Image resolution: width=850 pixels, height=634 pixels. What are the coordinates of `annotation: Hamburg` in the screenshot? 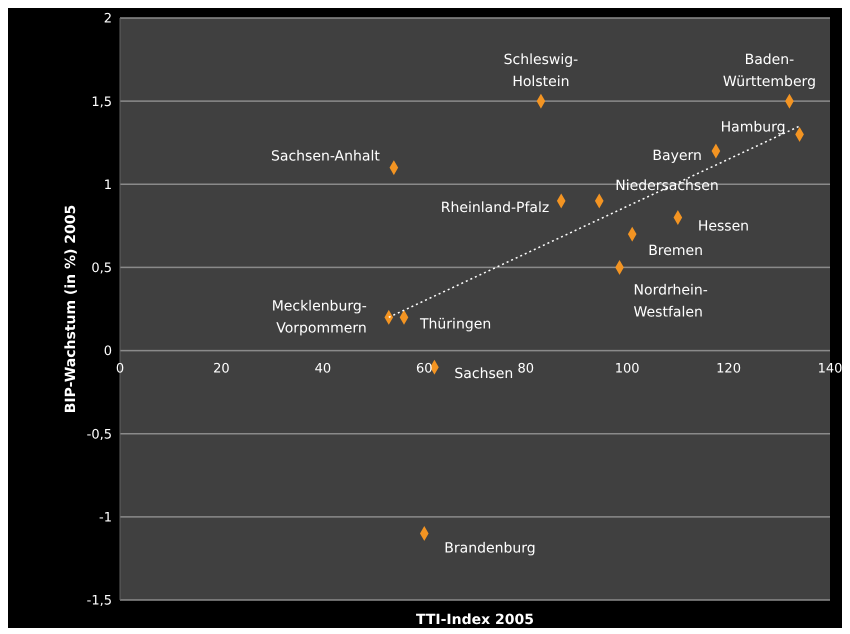 It's located at (753, 127).